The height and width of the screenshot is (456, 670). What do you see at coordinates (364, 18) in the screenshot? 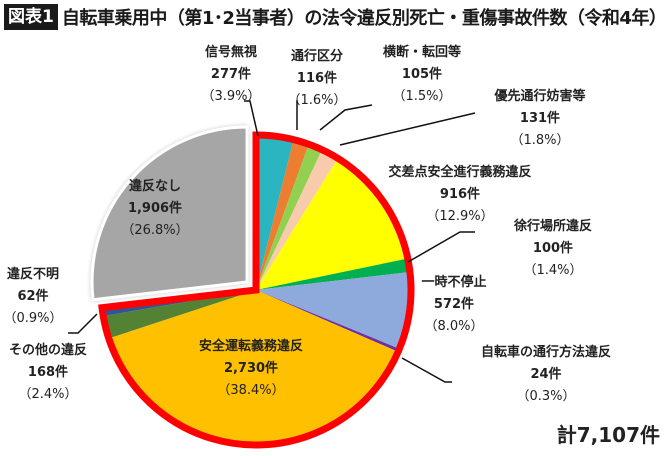
I see `title-text: 自転車乗用中（第1･2当事者）の法令違反別死亡・重傷事故件数（令和4年）` at bounding box center [364, 18].